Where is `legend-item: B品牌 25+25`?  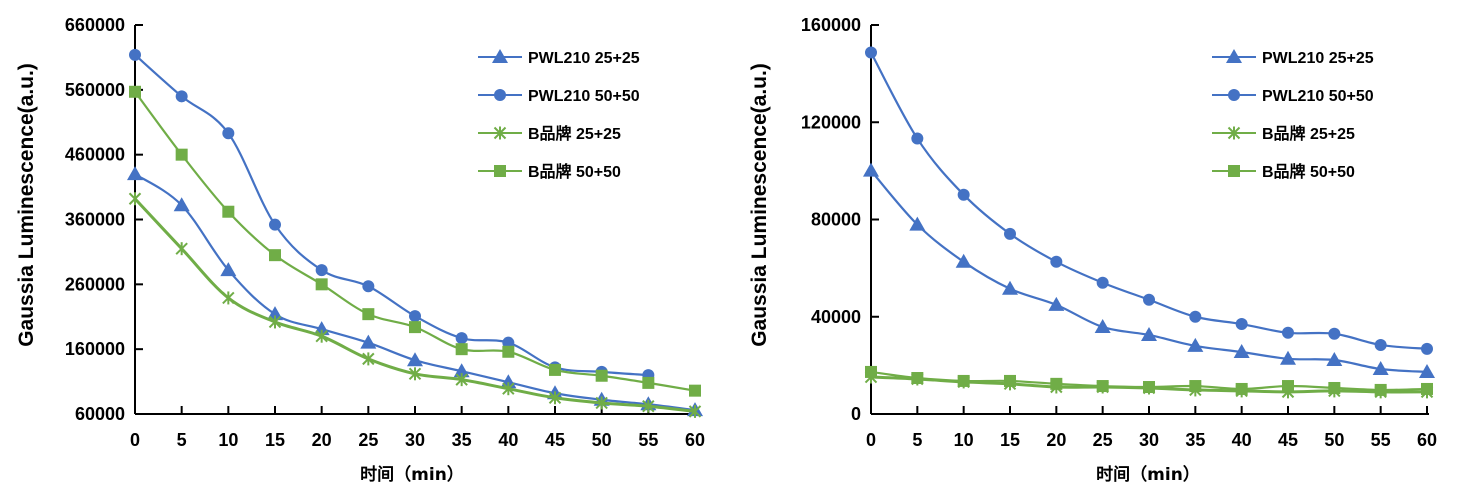 legend-item: B品牌 25+25 is located at coordinates (549, 133).